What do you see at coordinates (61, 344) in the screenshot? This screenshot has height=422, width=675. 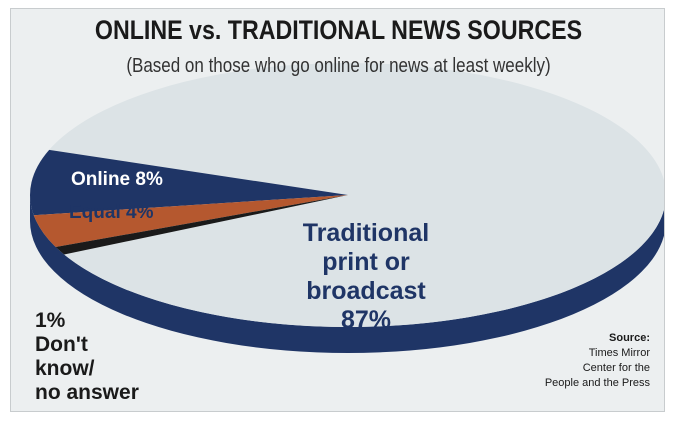 I see `label-dont-know-line: Don't` at bounding box center [61, 344].